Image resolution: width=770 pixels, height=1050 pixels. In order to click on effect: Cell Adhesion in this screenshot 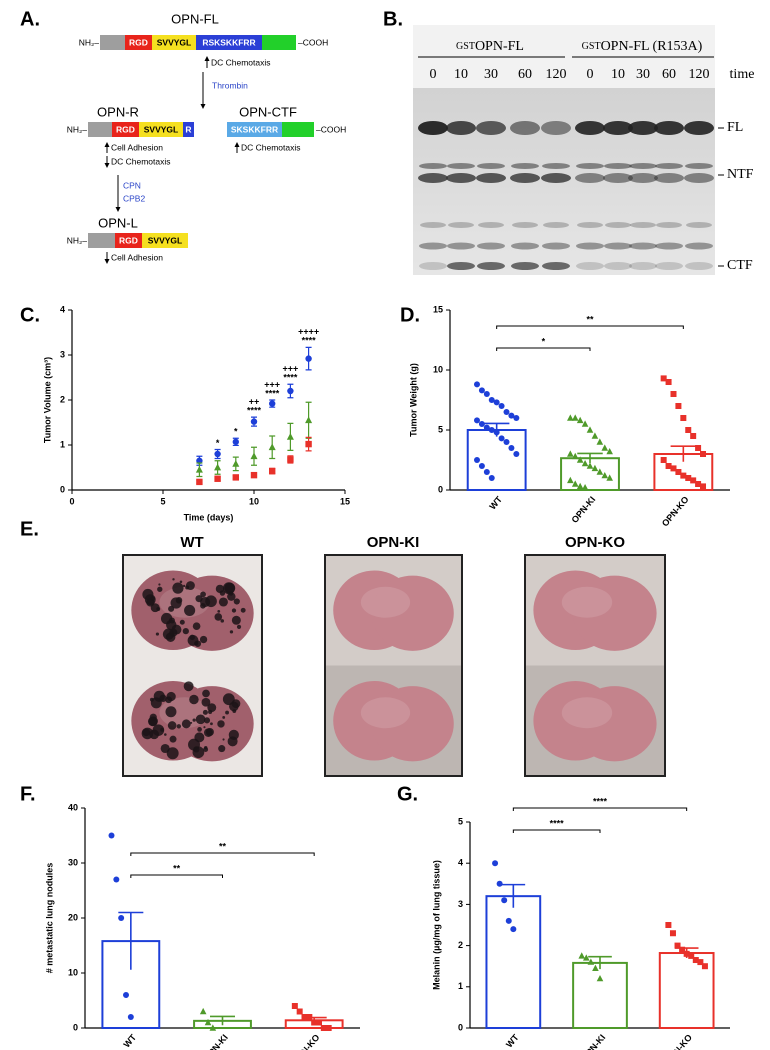, I will do `click(137, 147)`.